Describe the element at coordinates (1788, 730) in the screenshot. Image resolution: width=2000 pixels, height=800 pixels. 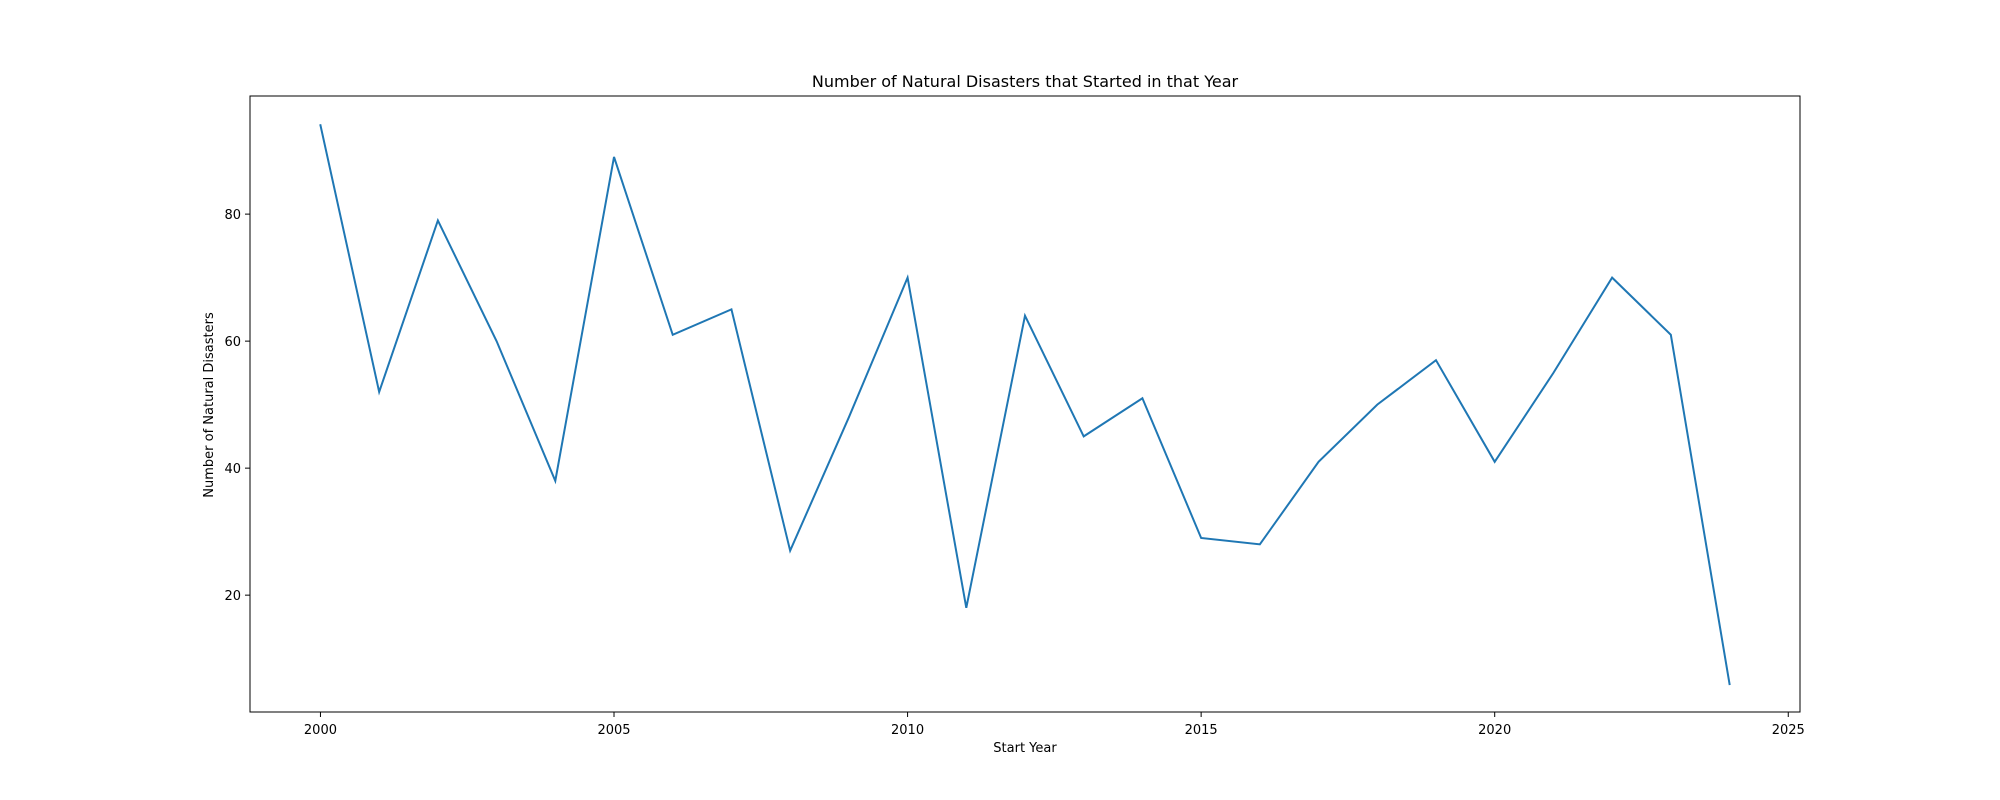
I see `x-tick-label: 2025` at that location.